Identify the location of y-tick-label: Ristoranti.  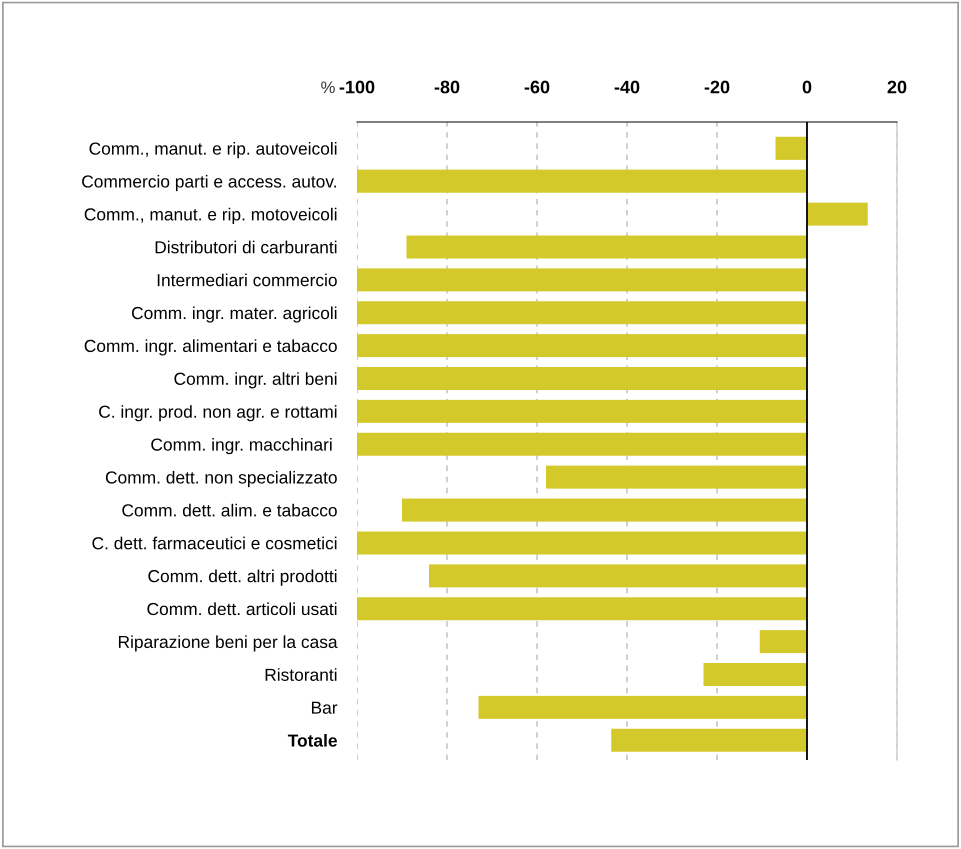
(301, 674).